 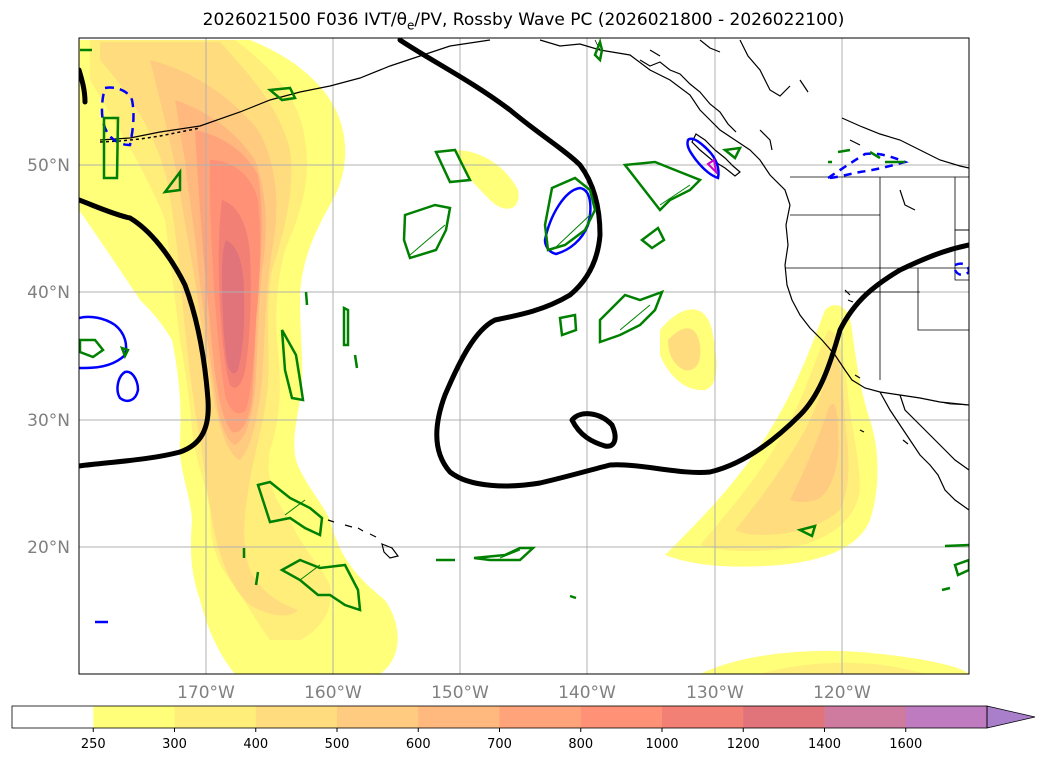 What do you see at coordinates (83, 86) in the screenshot?
I see `rossby-contour-west-top` at bounding box center [83, 86].